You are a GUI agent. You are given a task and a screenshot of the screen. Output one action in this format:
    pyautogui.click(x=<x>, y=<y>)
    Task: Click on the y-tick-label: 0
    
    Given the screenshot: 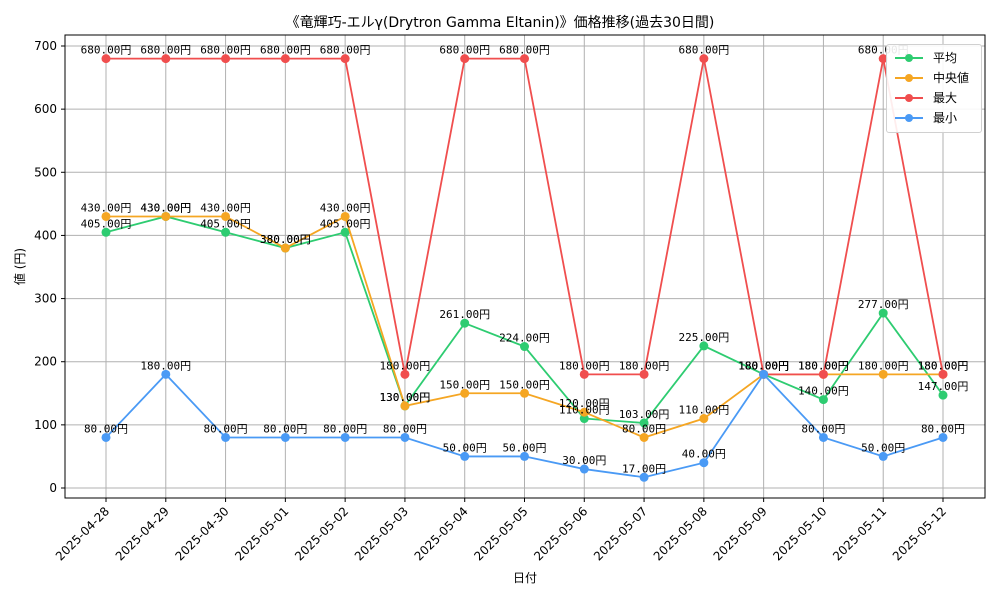 What is the action you would take?
    pyautogui.click(x=53, y=488)
    